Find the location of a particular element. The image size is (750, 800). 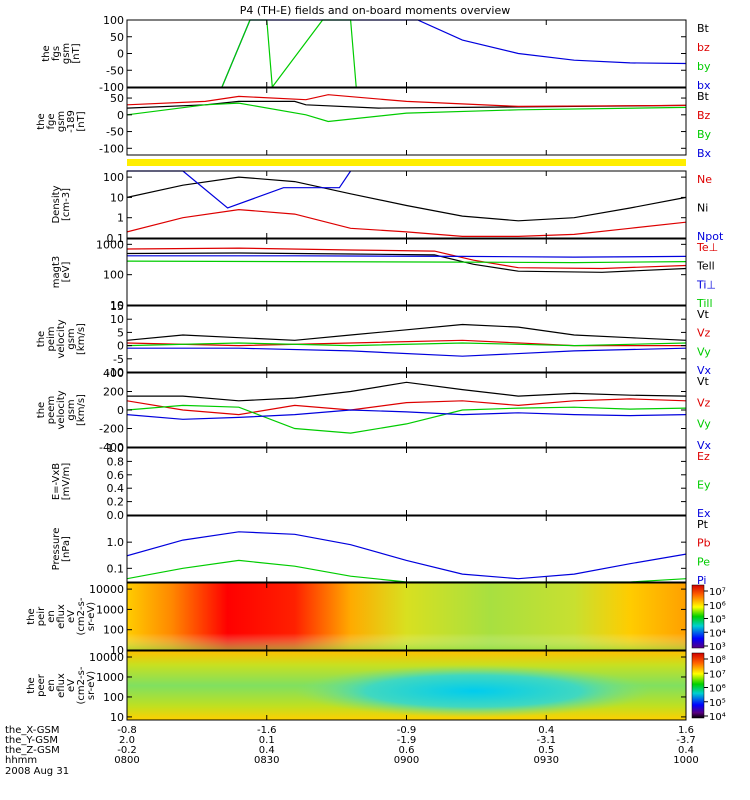

y-tick-label: 0.0 is located at coordinates (116, 515).